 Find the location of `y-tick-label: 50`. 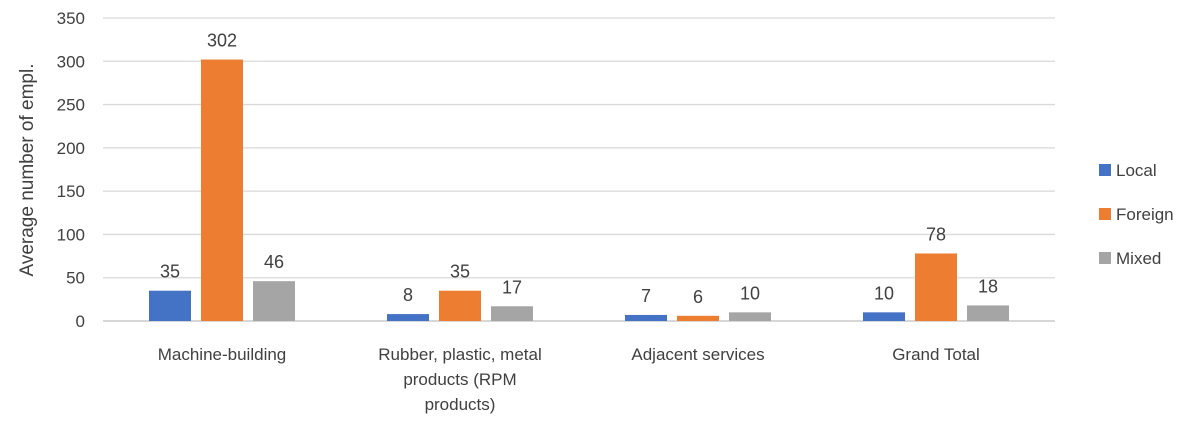

y-tick-label: 50 is located at coordinates (75, 278).